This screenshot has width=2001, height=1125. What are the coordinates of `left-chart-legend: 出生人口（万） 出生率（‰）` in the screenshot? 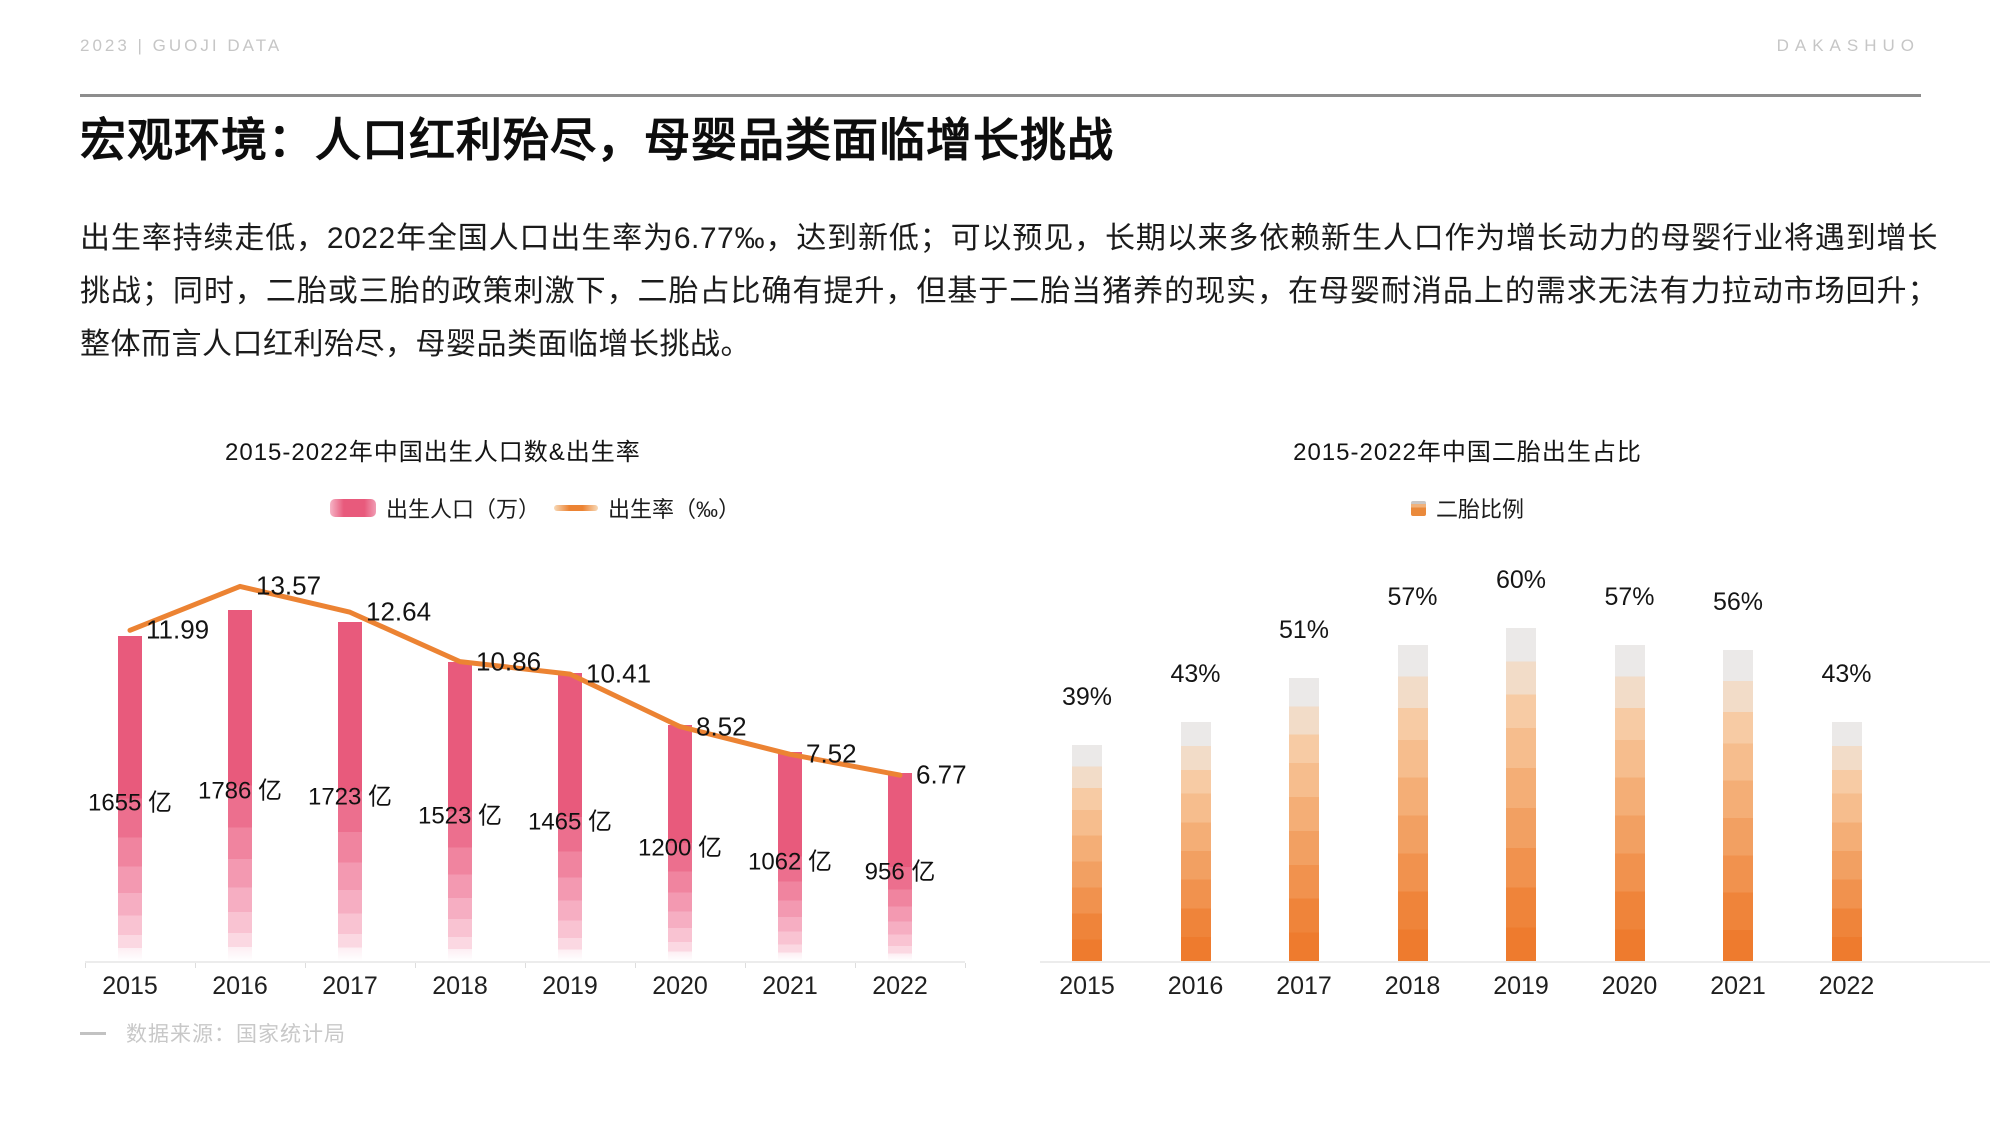 It's located at (535, 508).